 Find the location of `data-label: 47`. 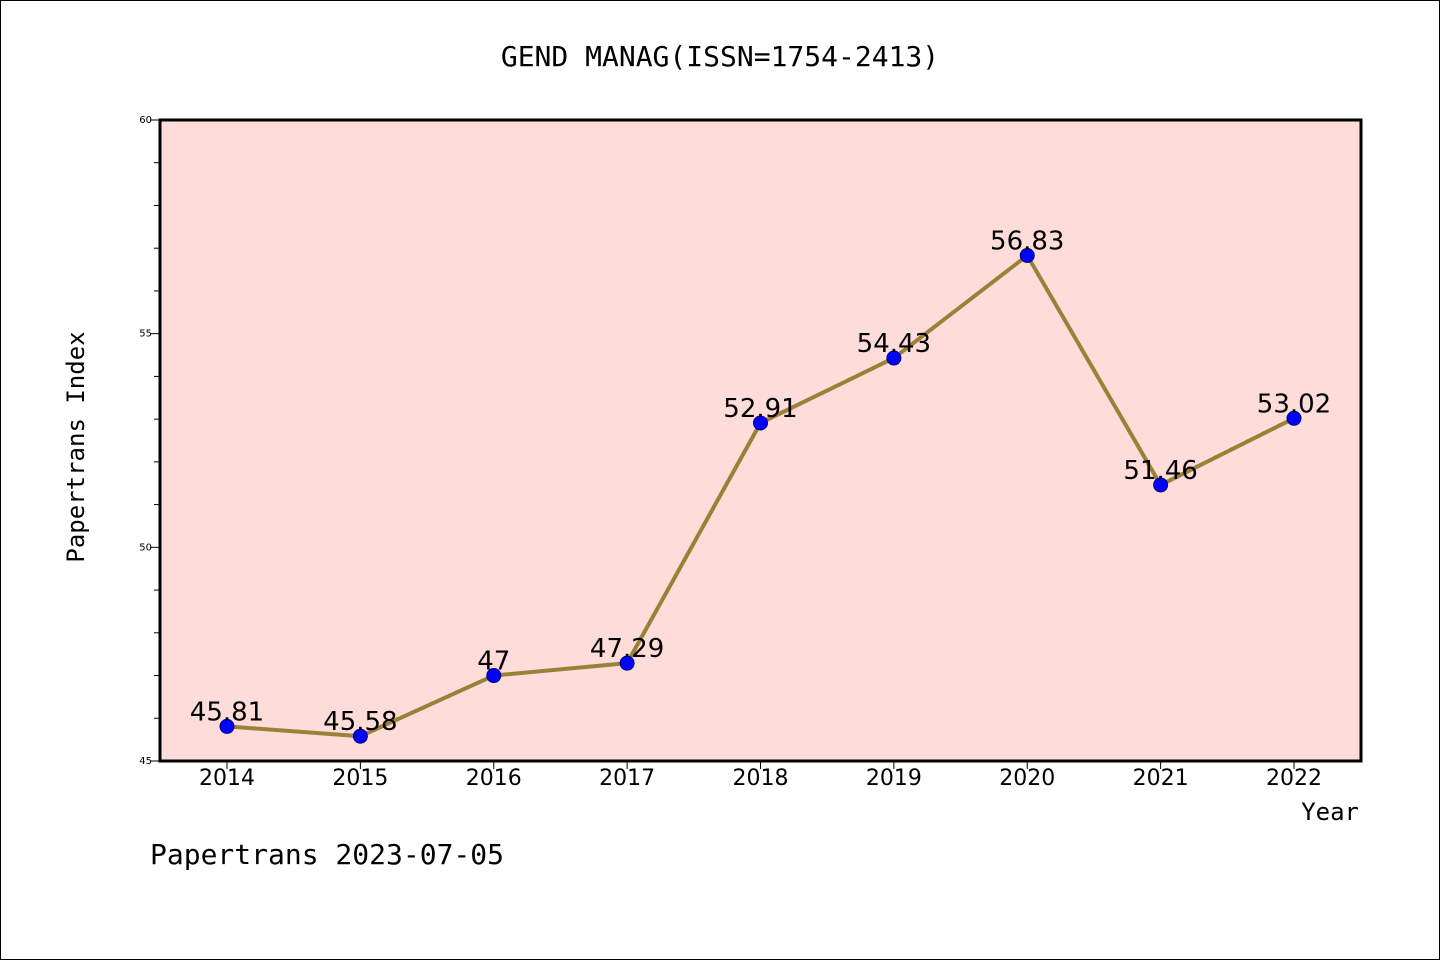

data-label: 47 is located at coordinates (493, 662).